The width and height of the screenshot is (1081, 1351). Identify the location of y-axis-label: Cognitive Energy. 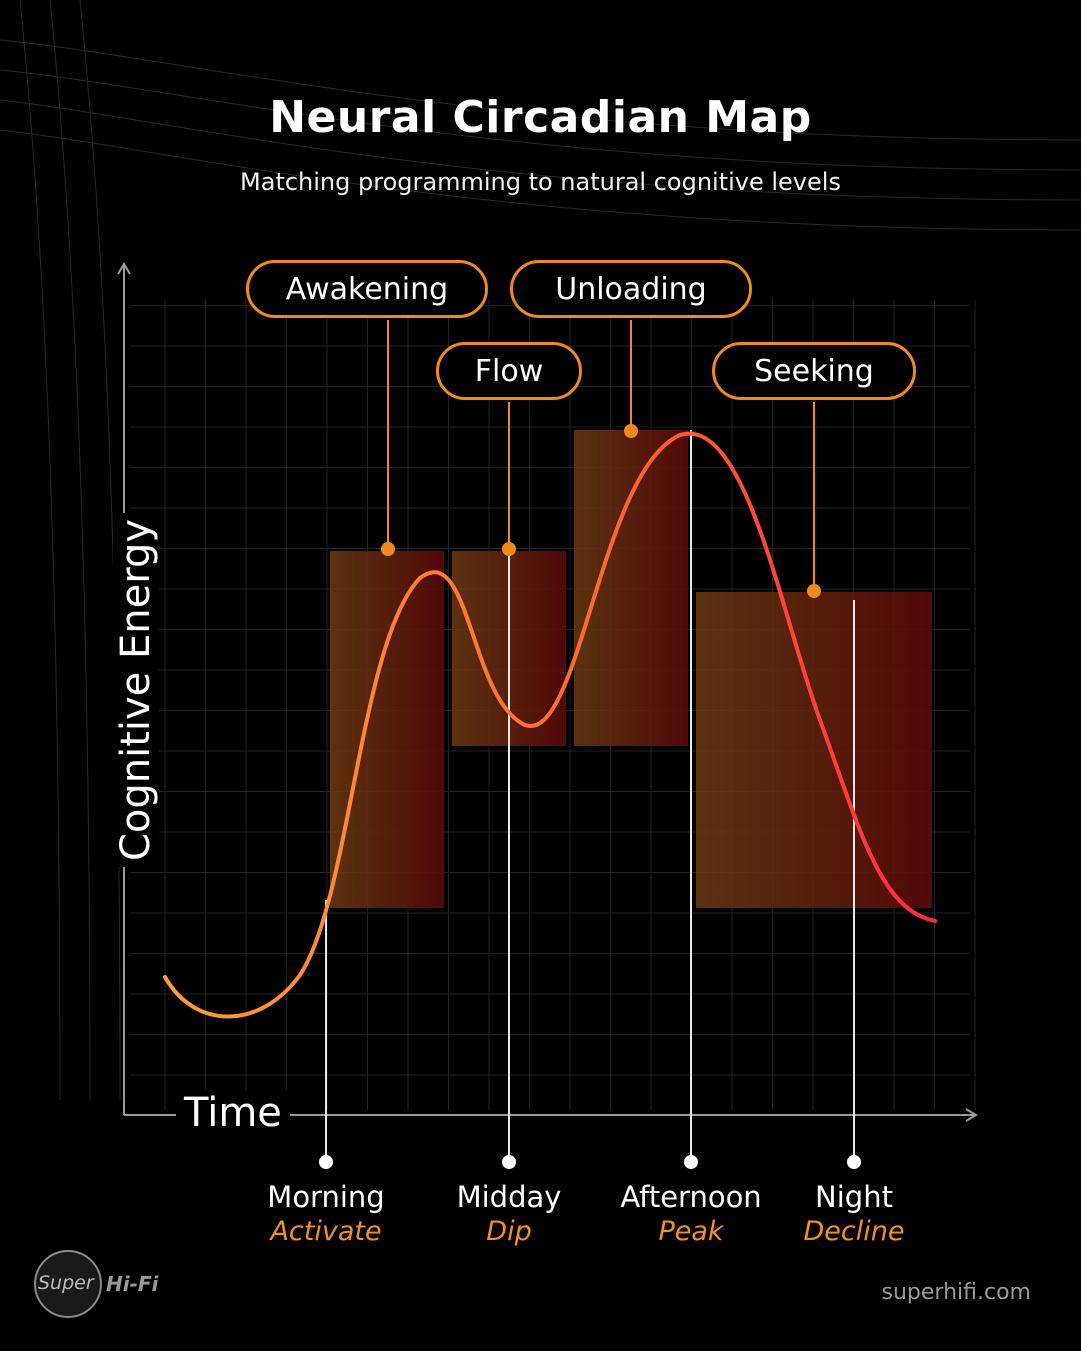
(136, 690).